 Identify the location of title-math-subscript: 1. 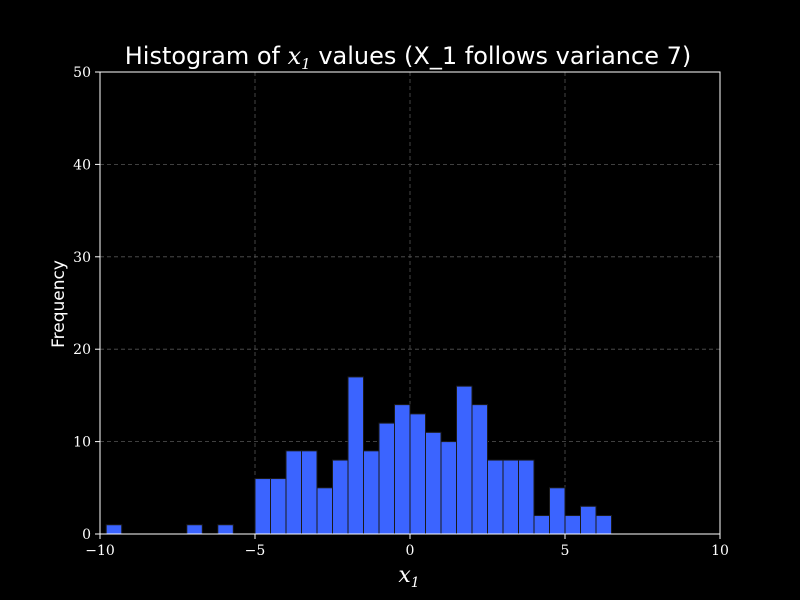
(306, 64).